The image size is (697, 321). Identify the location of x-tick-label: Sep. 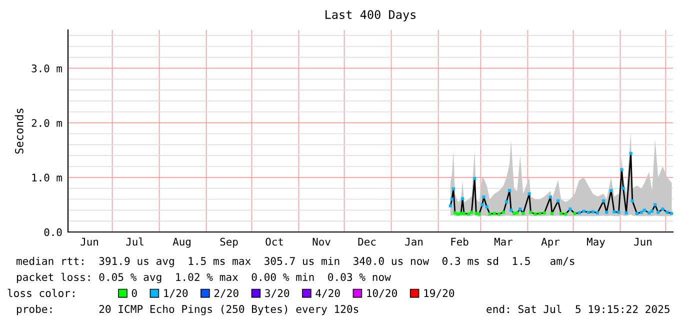
(229, 243).